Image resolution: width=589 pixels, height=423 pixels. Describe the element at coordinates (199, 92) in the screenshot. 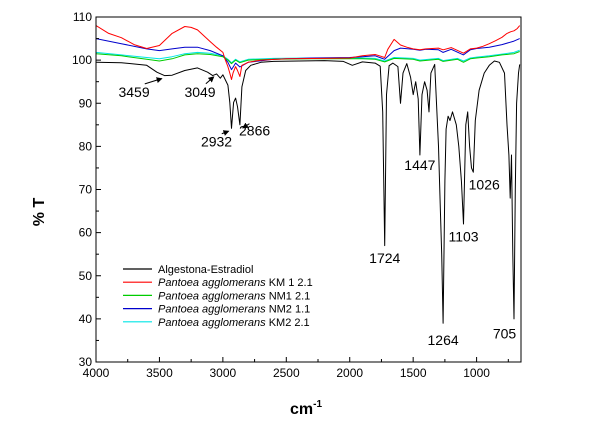

I see `peak-label-3049: 3049` at that location.